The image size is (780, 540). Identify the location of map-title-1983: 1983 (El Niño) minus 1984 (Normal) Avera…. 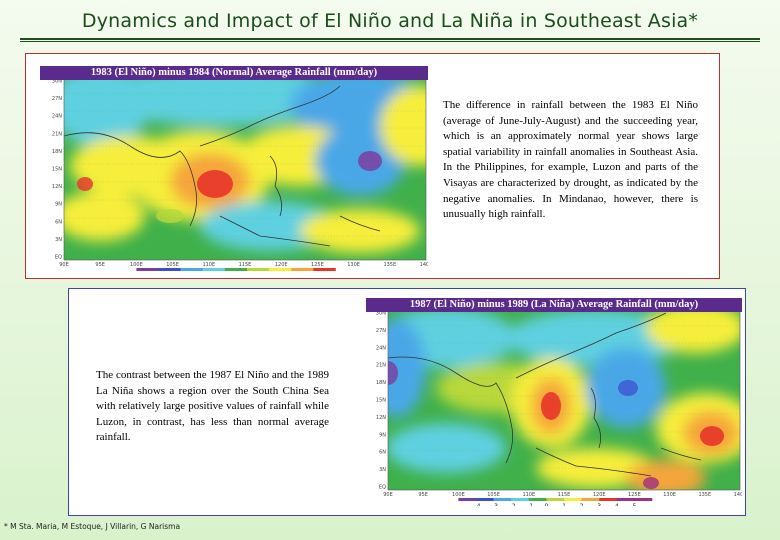
(234, 73).